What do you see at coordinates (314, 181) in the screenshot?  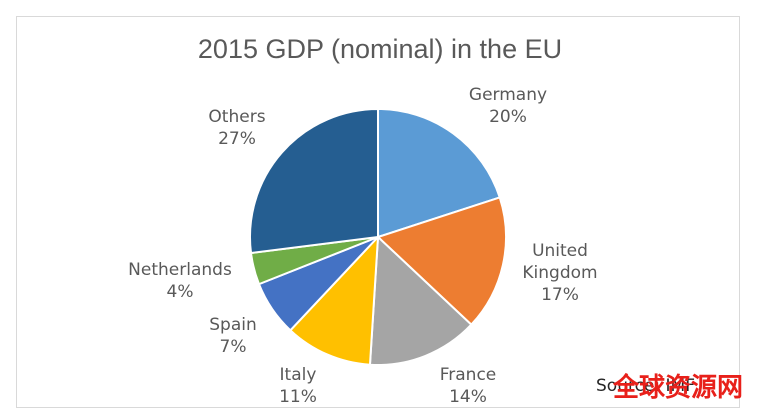 I see `pie-slice-others` at bounding box center [314, 181].